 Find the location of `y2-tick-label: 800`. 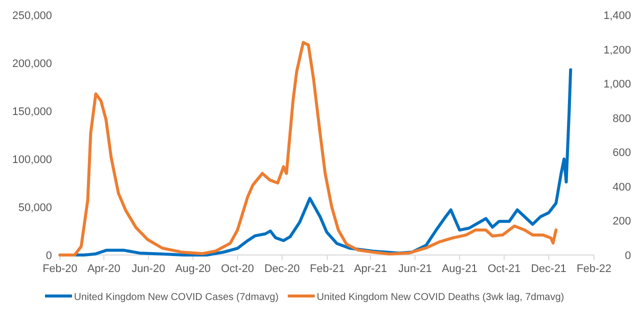

y2-tick-label: 800 is located at coordinates (621, 118).